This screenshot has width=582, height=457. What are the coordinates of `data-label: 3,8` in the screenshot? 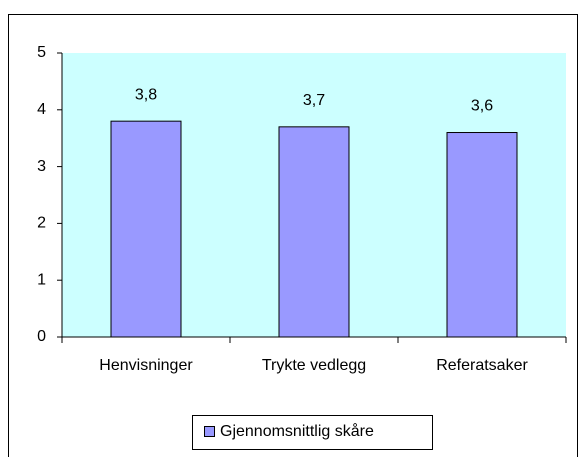 It's located at (146, 94).